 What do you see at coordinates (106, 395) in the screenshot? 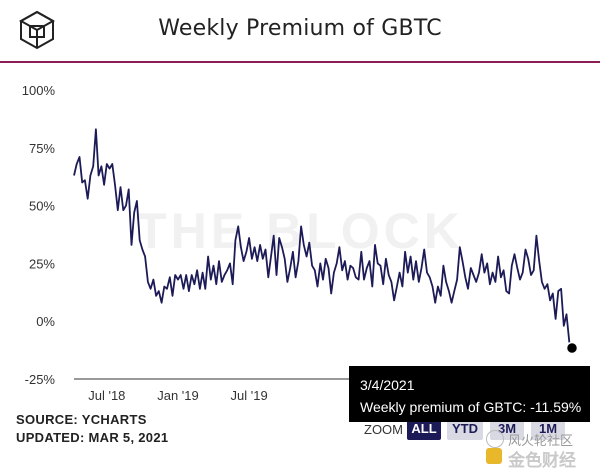
I see `x-tick-label: Jul '18` at bounding box center [106, 395].